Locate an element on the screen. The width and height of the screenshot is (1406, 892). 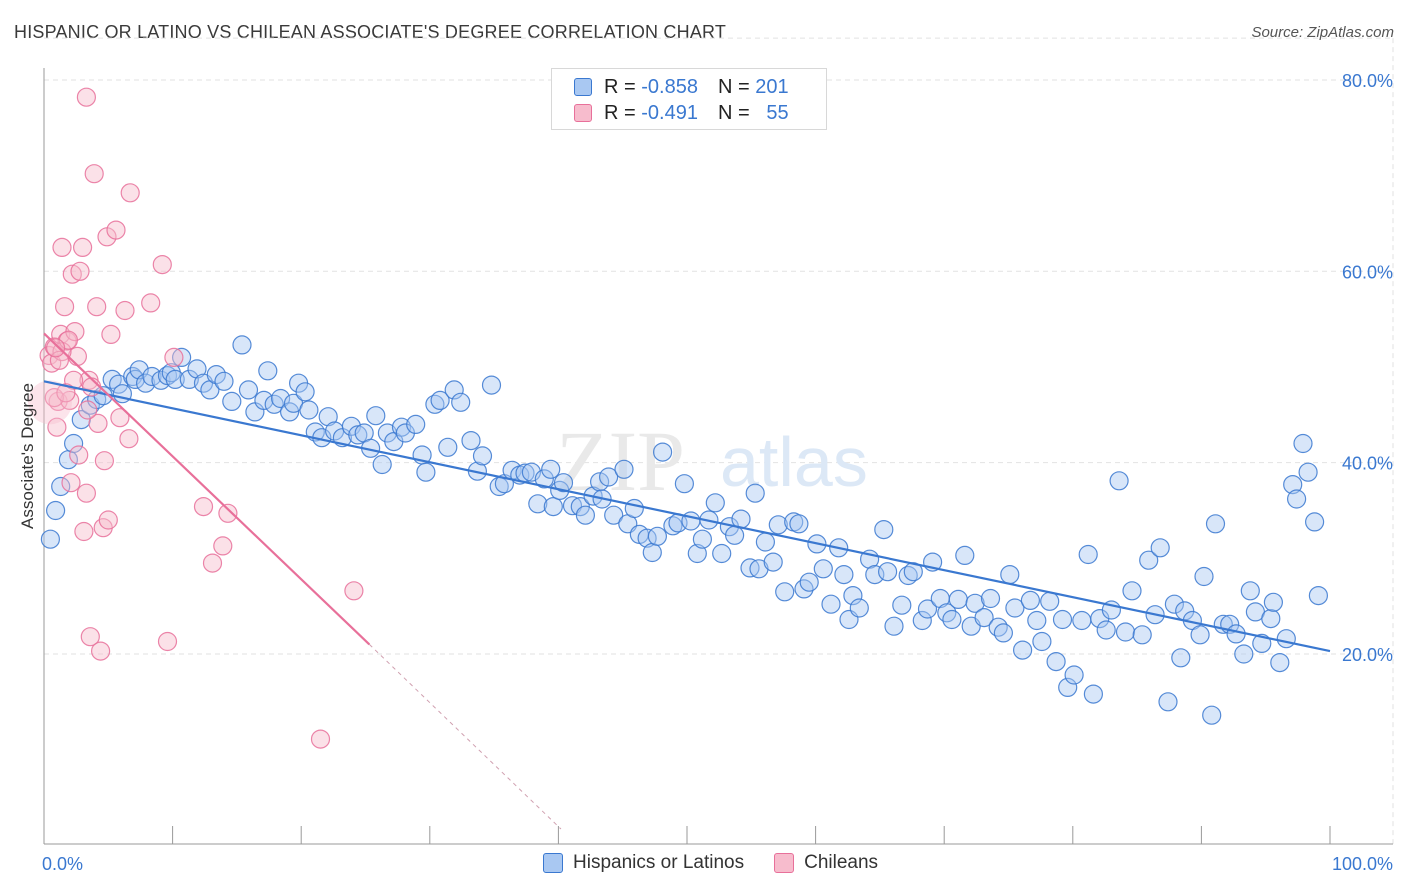
legend-label: Hispanics or Latinos is located at coordinates (659, 862).